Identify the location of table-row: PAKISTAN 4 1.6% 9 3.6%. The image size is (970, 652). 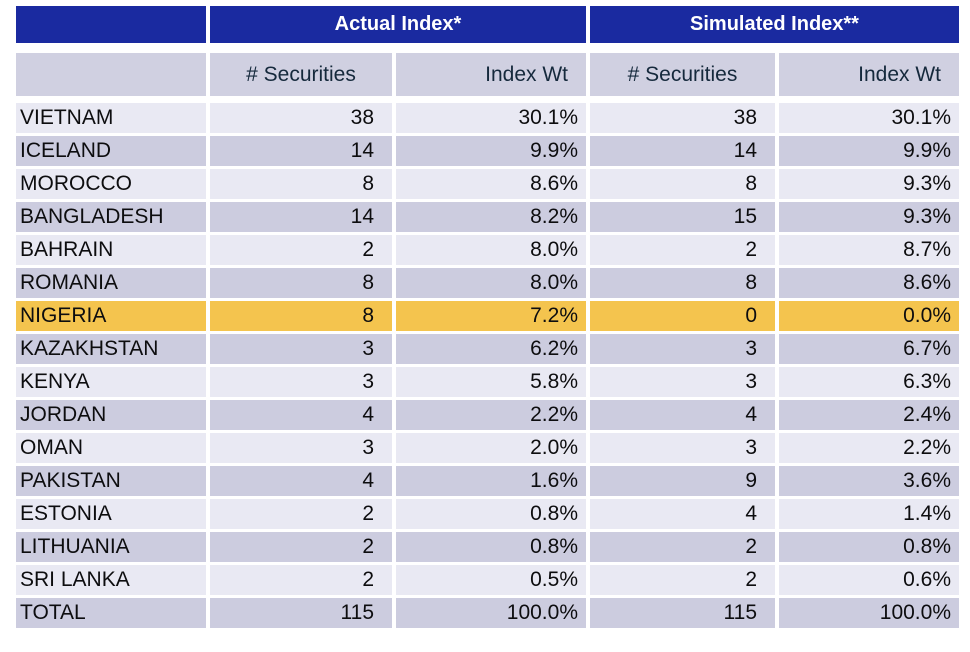
(487, 481).